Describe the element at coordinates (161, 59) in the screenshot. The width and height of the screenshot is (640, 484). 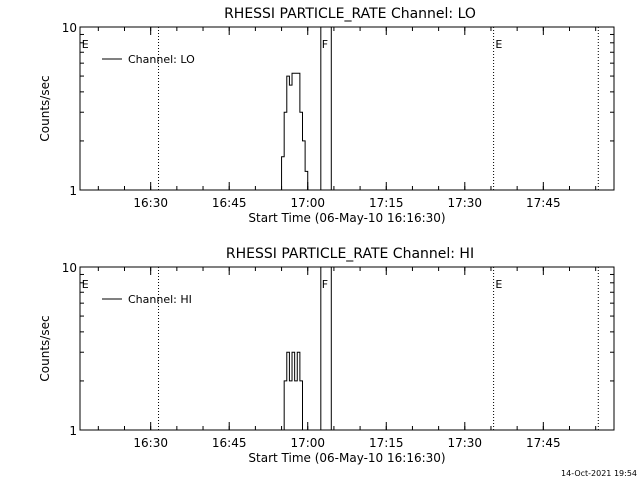
I see `legend-label: Channel: LO` at that location.